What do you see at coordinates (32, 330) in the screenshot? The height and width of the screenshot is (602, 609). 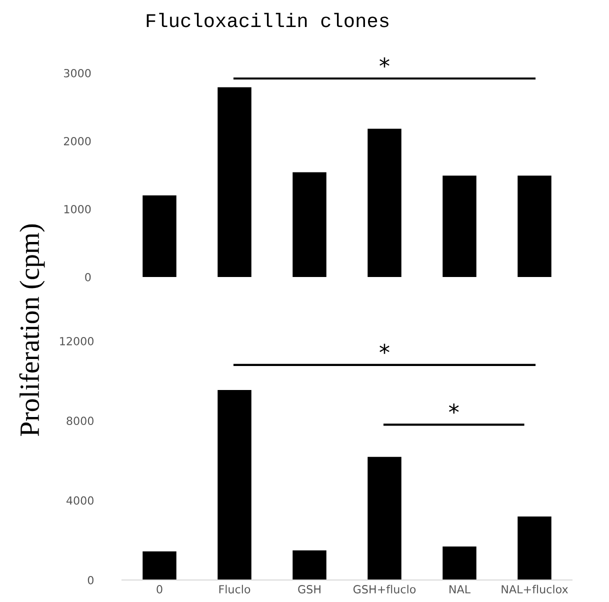 I see `y-axis-title: Proliferation (cpm)` at bounding box center [32, 330].